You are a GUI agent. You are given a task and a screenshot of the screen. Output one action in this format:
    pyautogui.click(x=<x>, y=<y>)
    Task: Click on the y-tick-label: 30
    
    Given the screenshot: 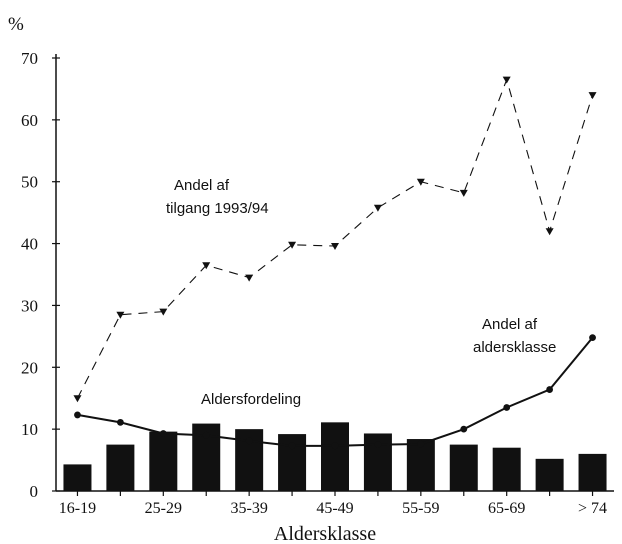 What is the action you would take?
    pyautogui.click(x=29, y=305)
    